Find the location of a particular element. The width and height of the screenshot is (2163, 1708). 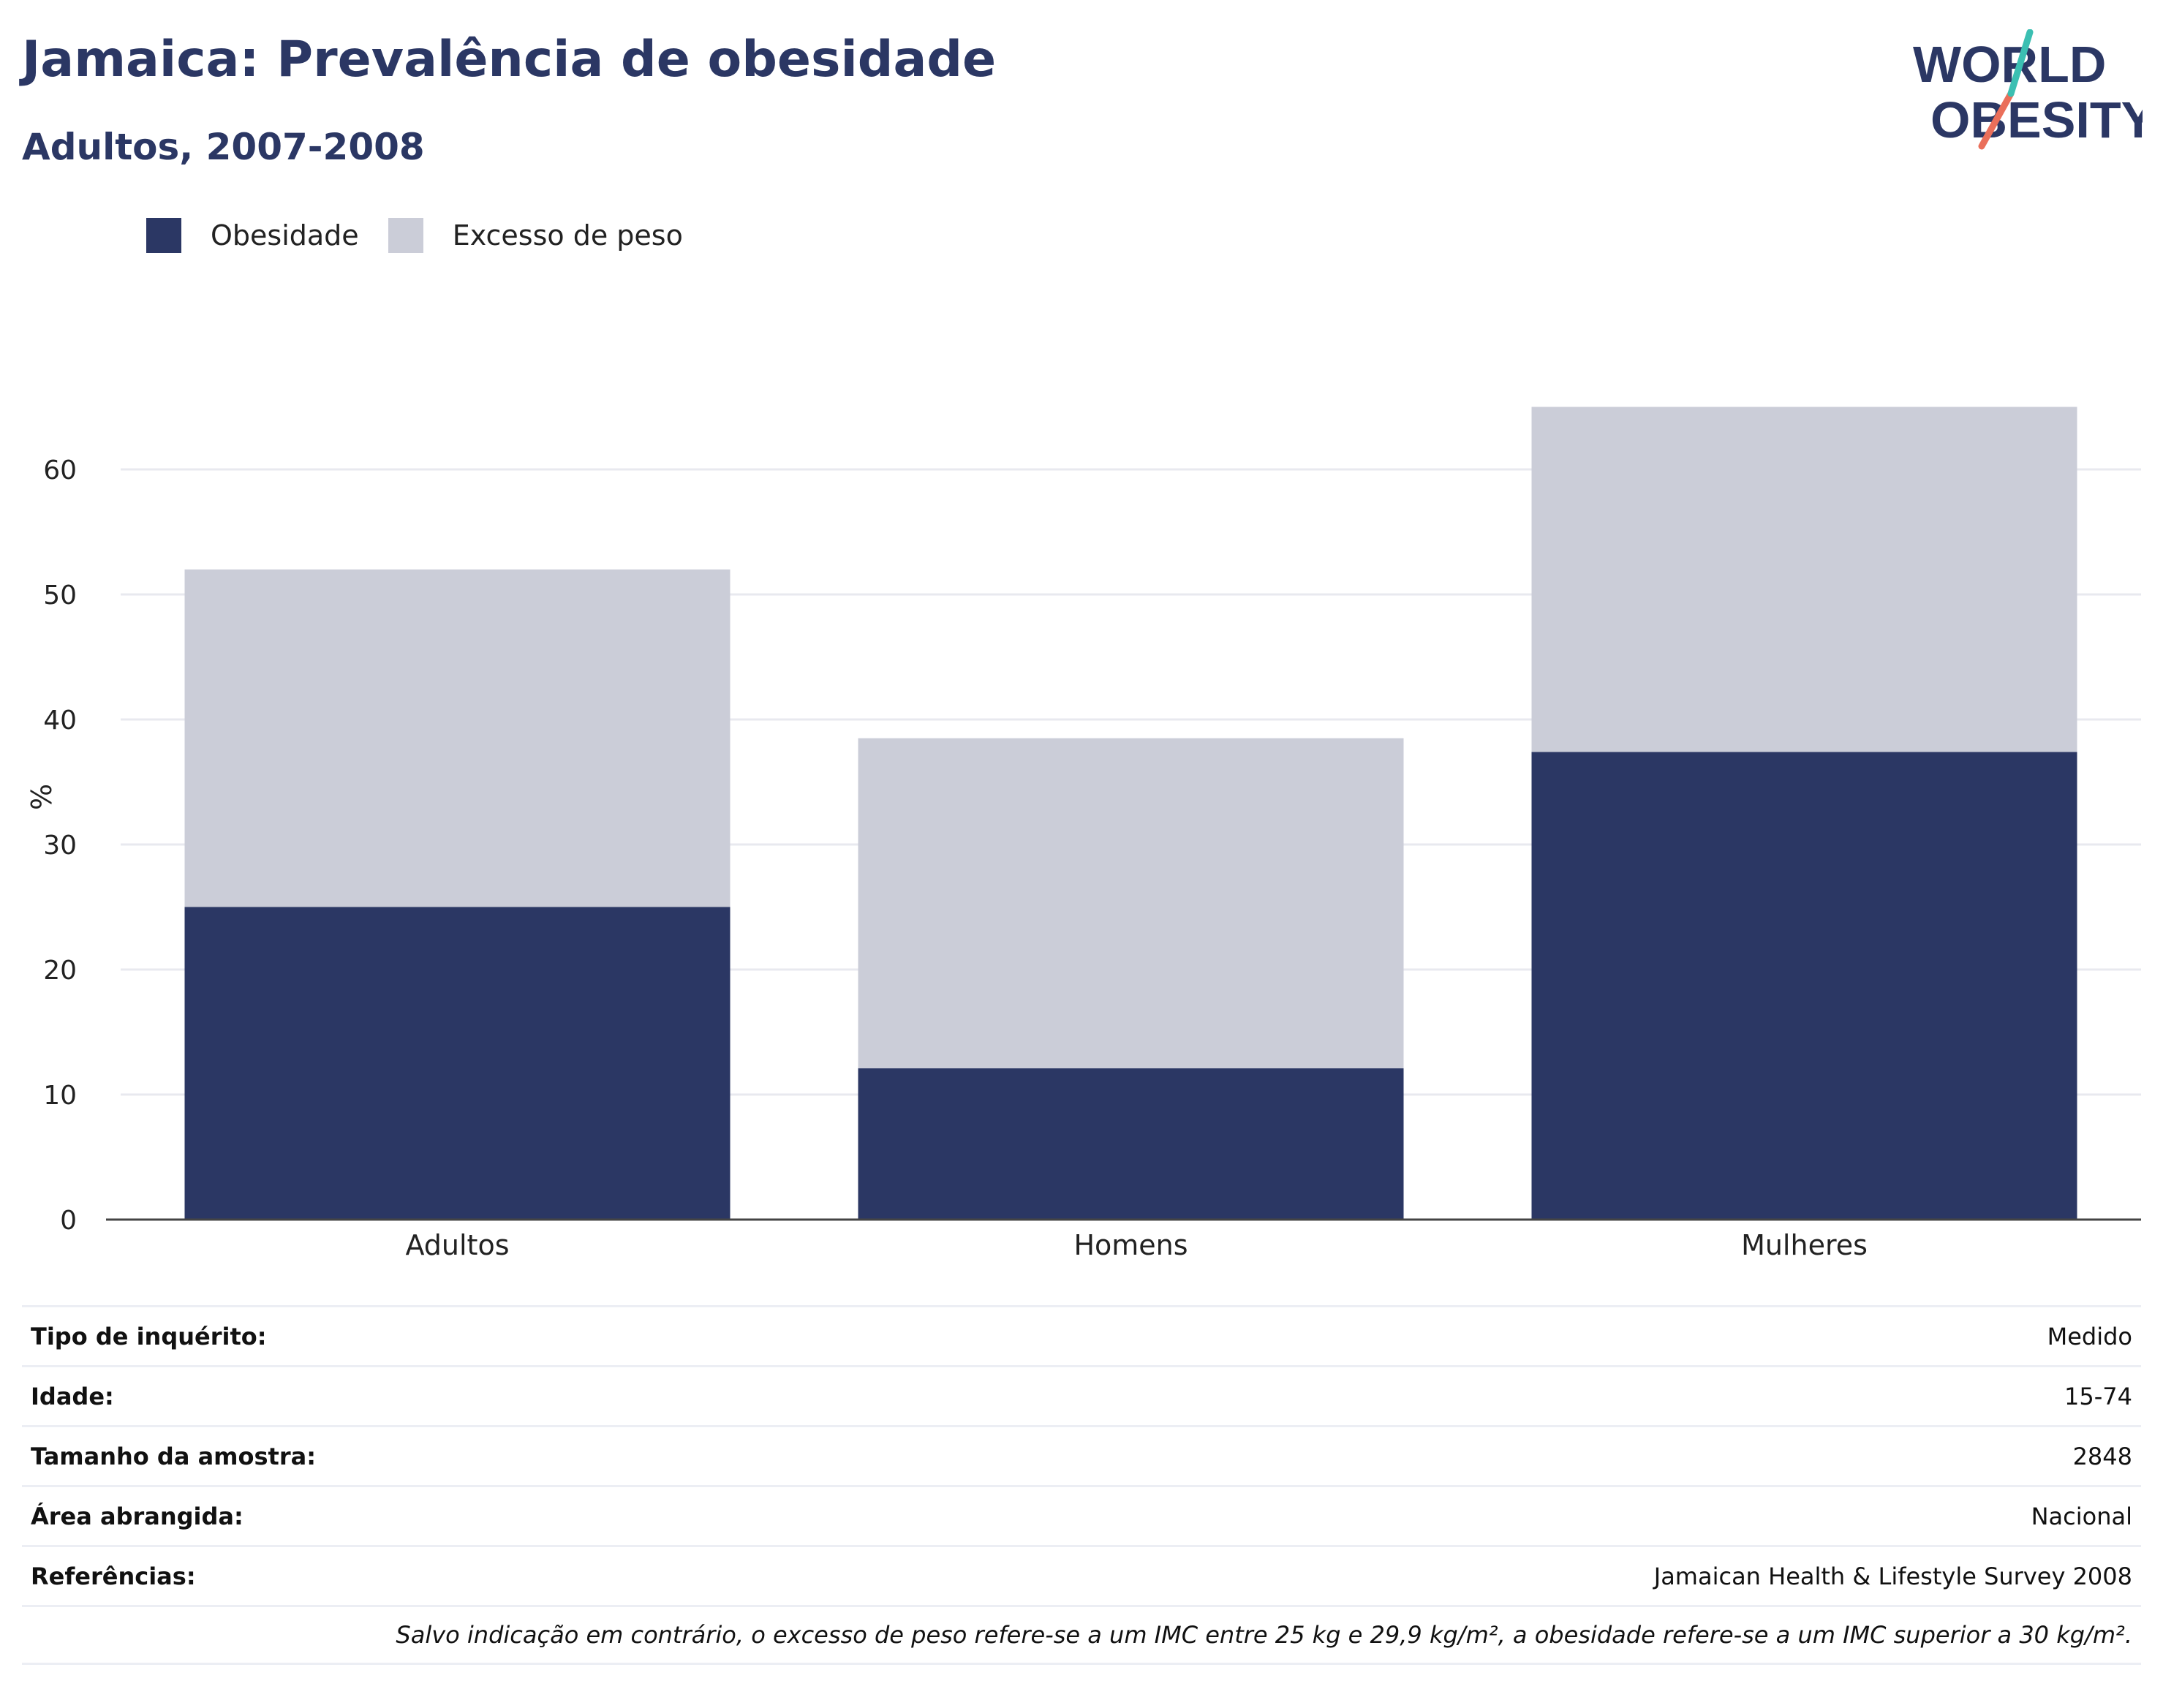

y-tick-label: 20 is located at coordinates (60, 971).